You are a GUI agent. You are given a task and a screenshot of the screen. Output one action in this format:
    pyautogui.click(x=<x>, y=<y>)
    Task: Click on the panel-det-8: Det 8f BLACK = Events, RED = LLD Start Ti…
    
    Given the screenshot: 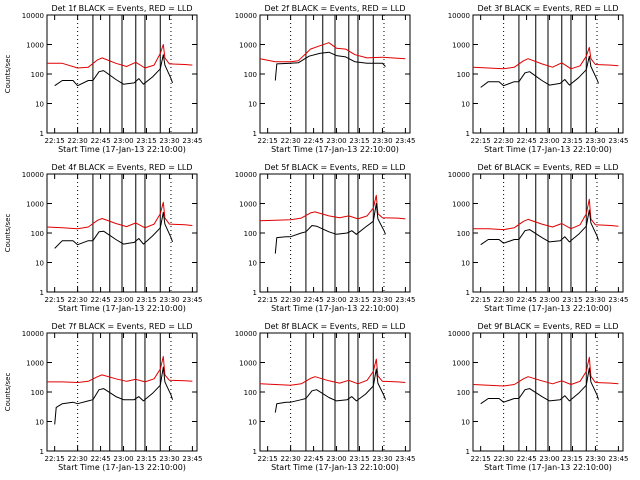 What is the action you would take?
    pyautogui.click(x=325, y=397)
    